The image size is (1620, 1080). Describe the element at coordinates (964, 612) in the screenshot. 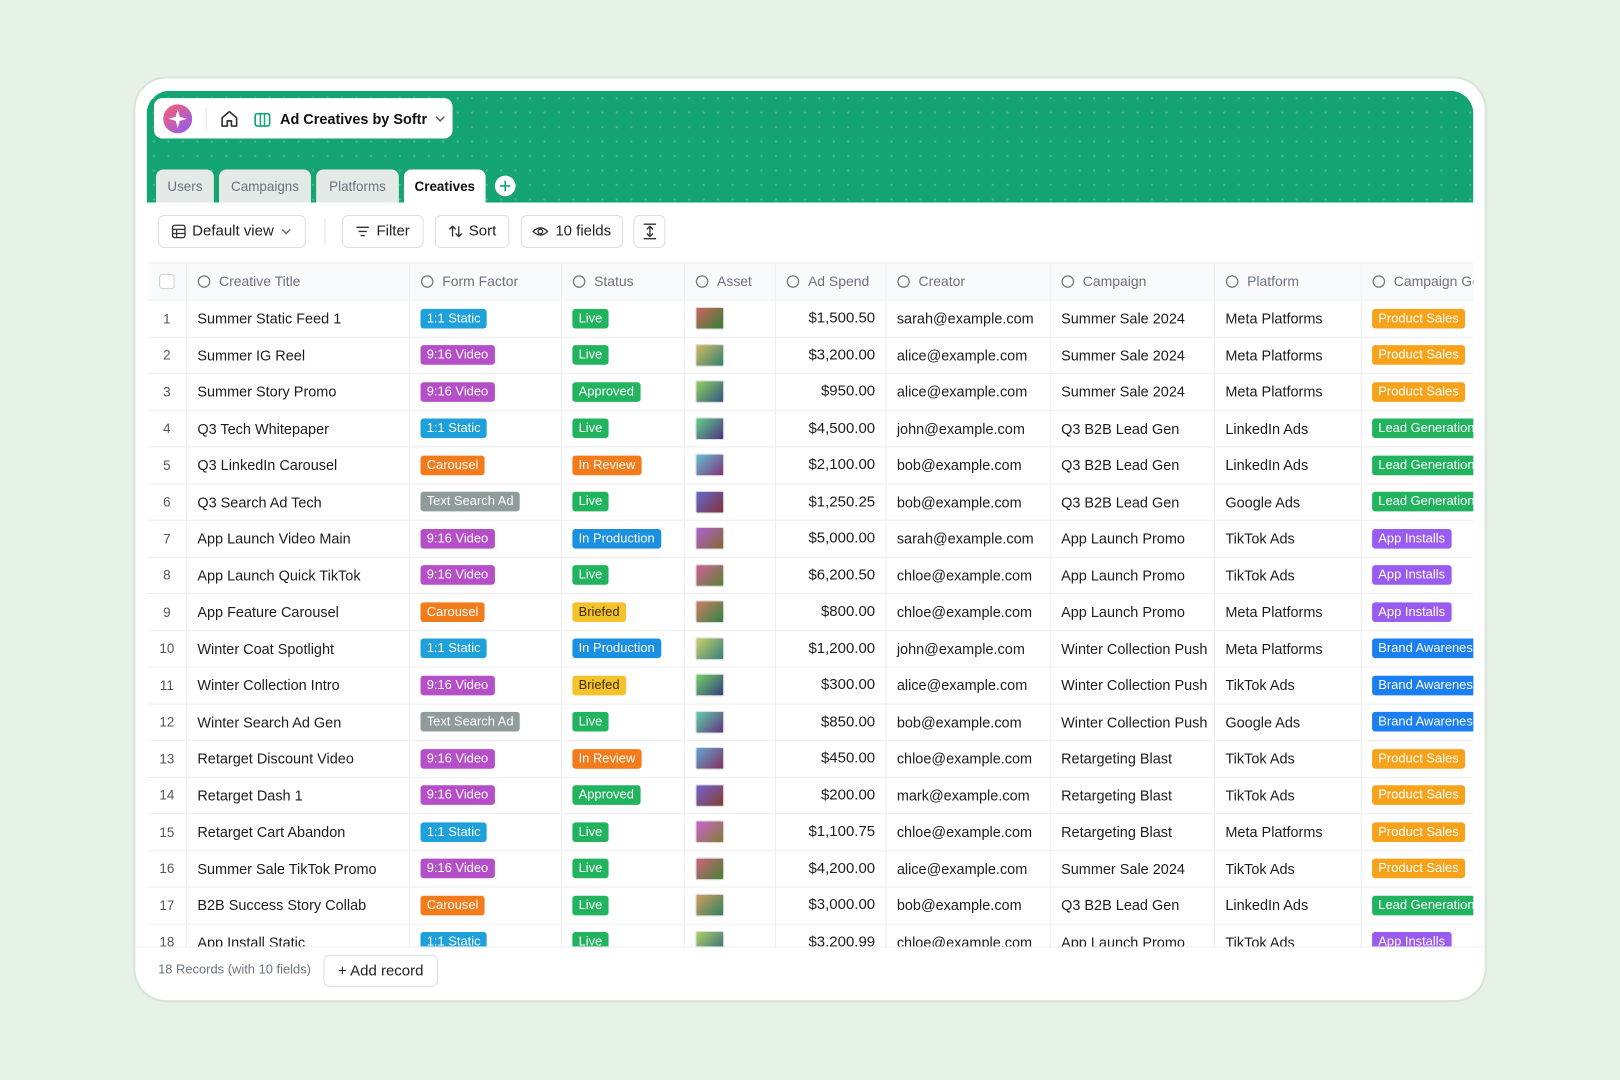

I see `creator: chloe@example.com` at that location.